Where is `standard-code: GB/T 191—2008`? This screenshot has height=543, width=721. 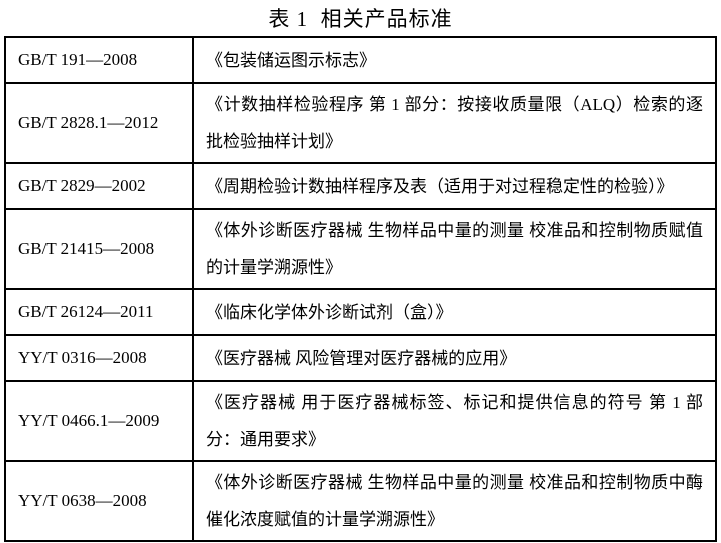
standard-code: GB/T 191—2008 is located at coordinates (99, 60).